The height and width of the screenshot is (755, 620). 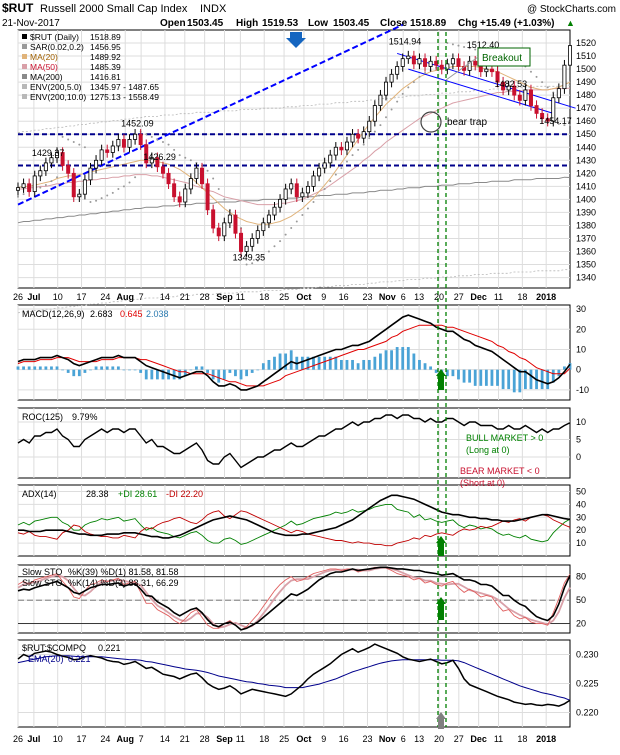 What do you see at coordinates (85, 417) in the screenshot?
I see `roc-value: 9.79%` at bounding box center [85, 417].